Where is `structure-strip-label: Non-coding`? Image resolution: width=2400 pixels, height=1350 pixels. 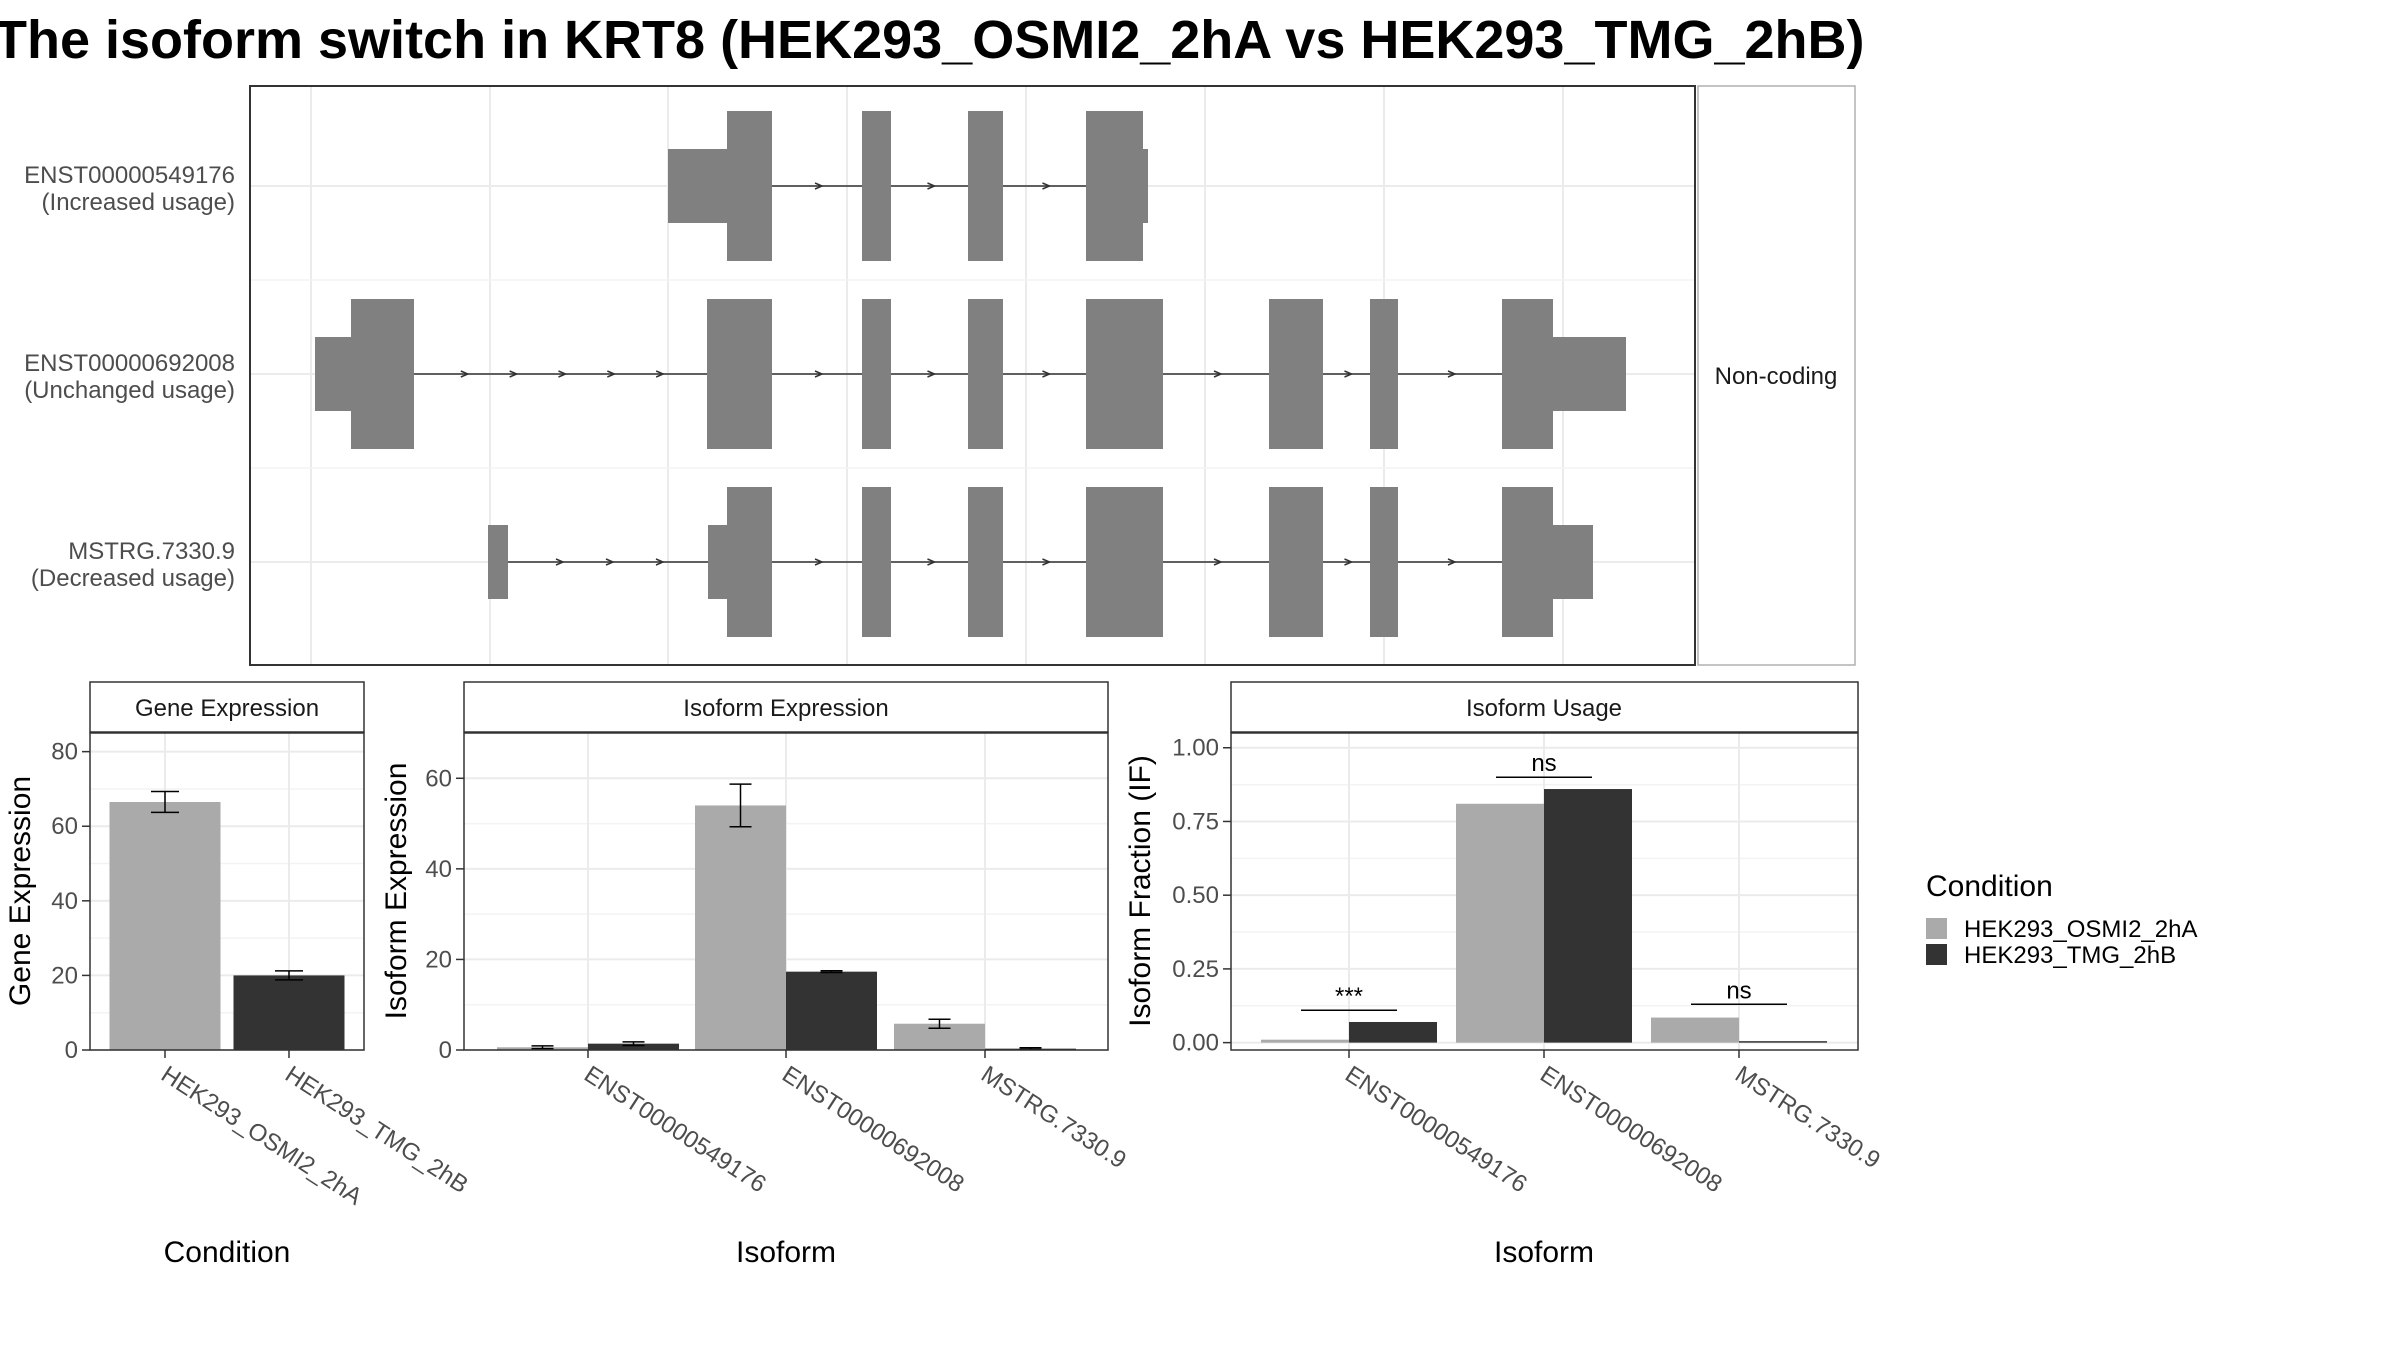 structure-strip-label: Non-coding is located at coordinates (1776, 376).